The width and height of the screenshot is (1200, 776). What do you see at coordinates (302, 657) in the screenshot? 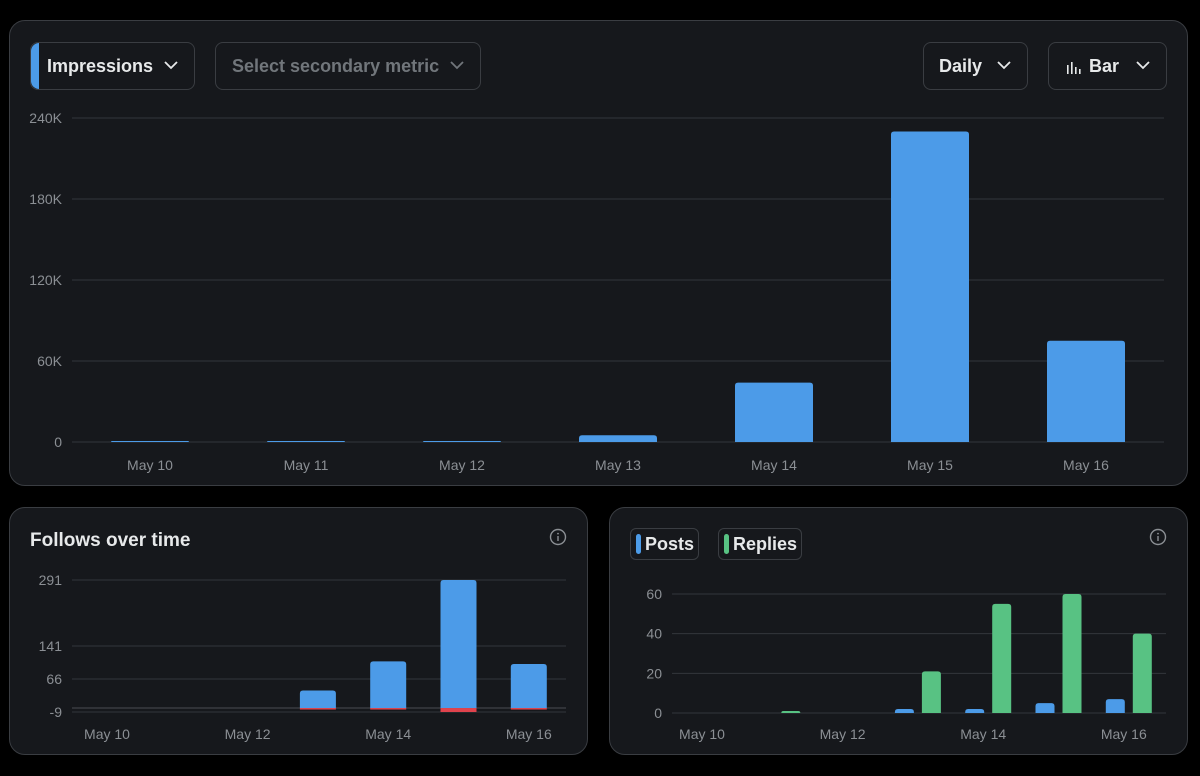
I see `follows-chart: -9 66 141 291 May 10 May 12 May 14 May 16` at bounding box center [302, 657].